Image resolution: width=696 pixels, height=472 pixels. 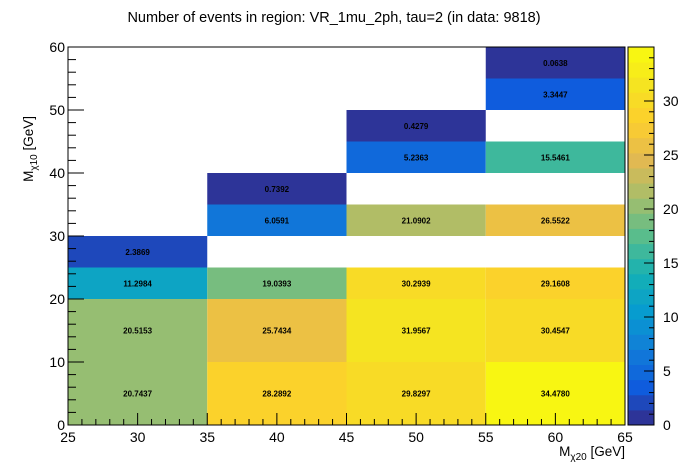 I want to click on x-tick-label: 25, so click(x=68, y=437).